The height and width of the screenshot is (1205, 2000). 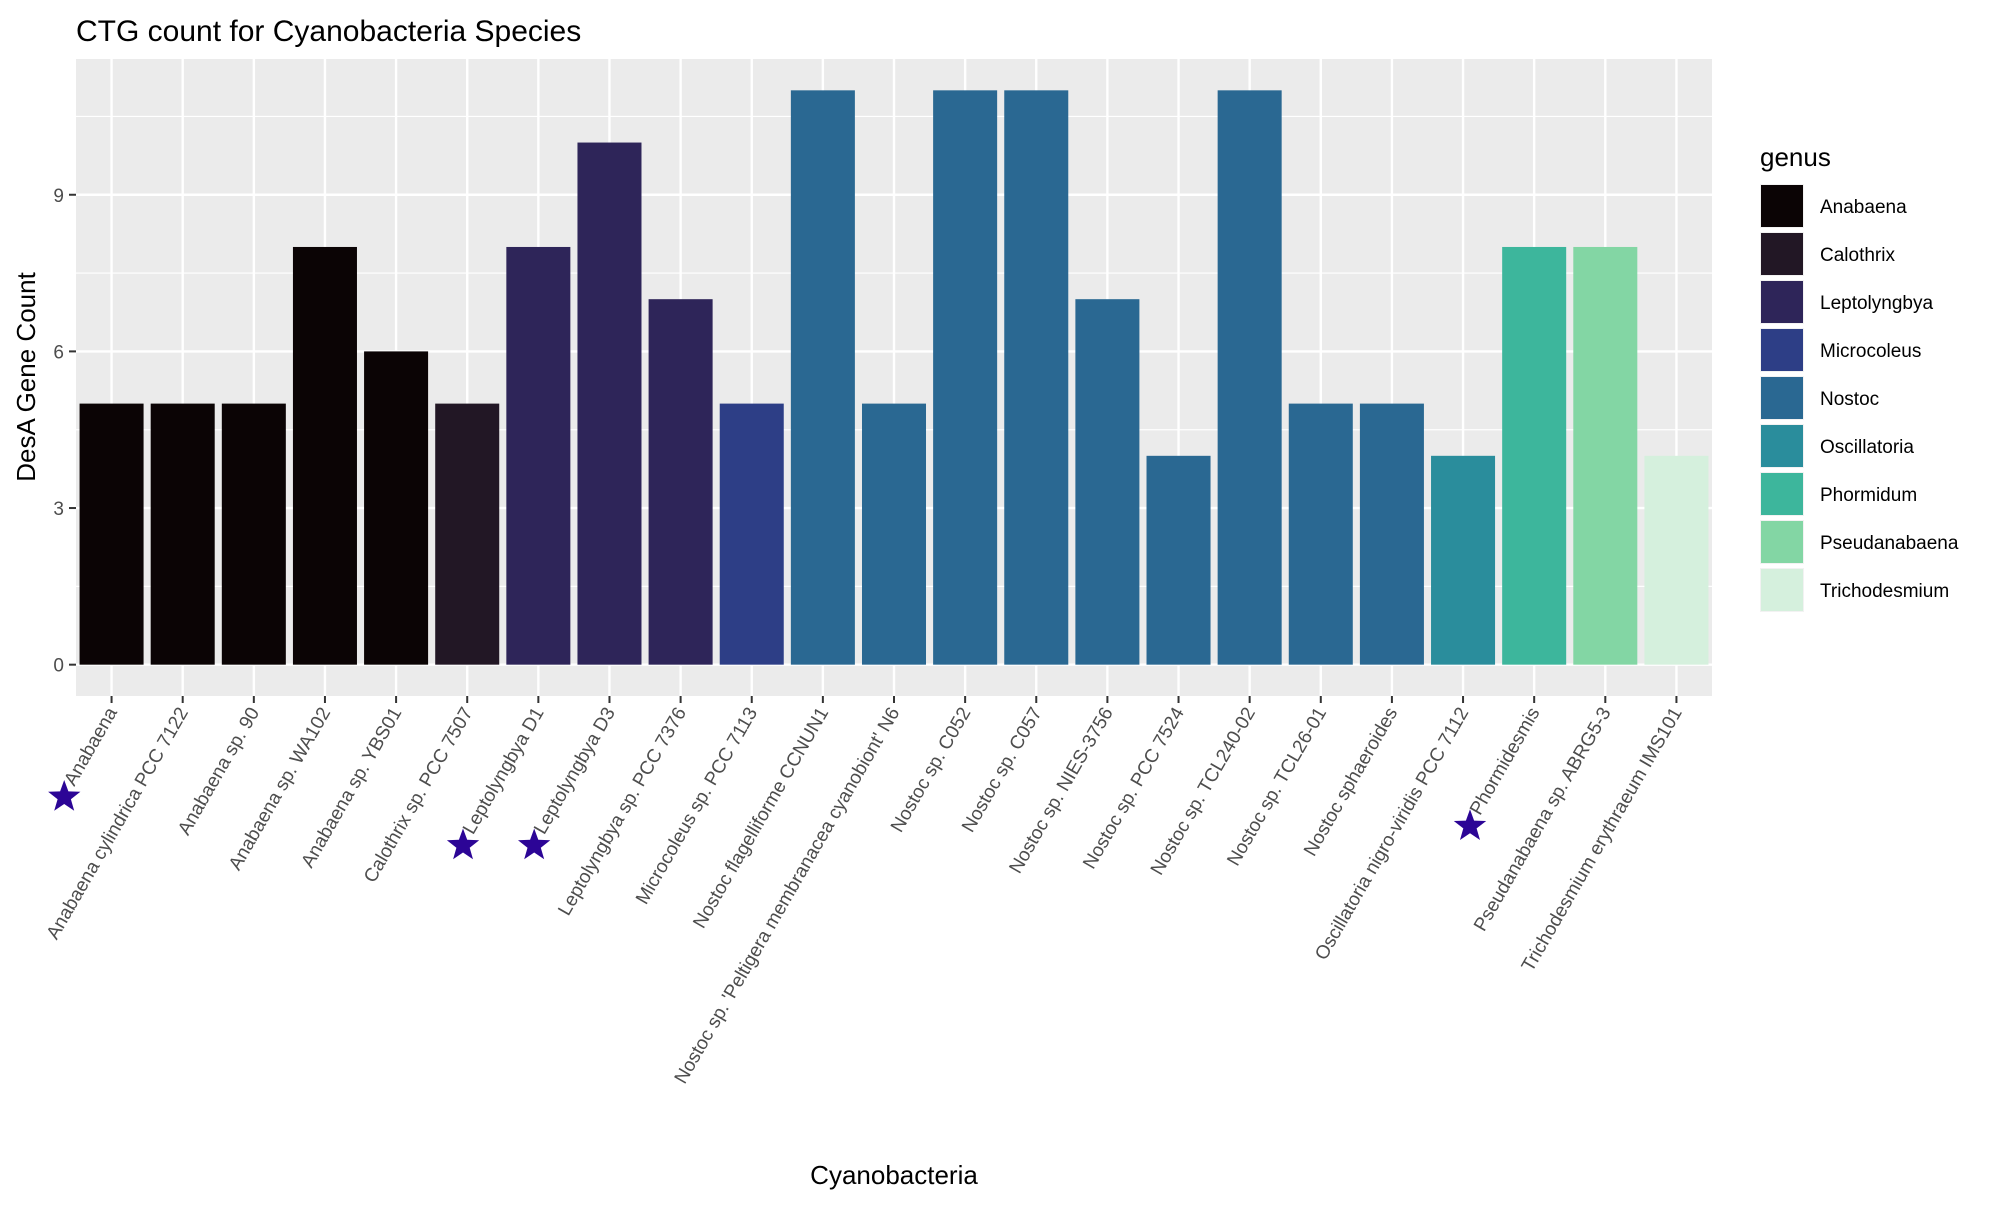 I want to click on legend-label: Nostoc, so click(x=1849, y=399).